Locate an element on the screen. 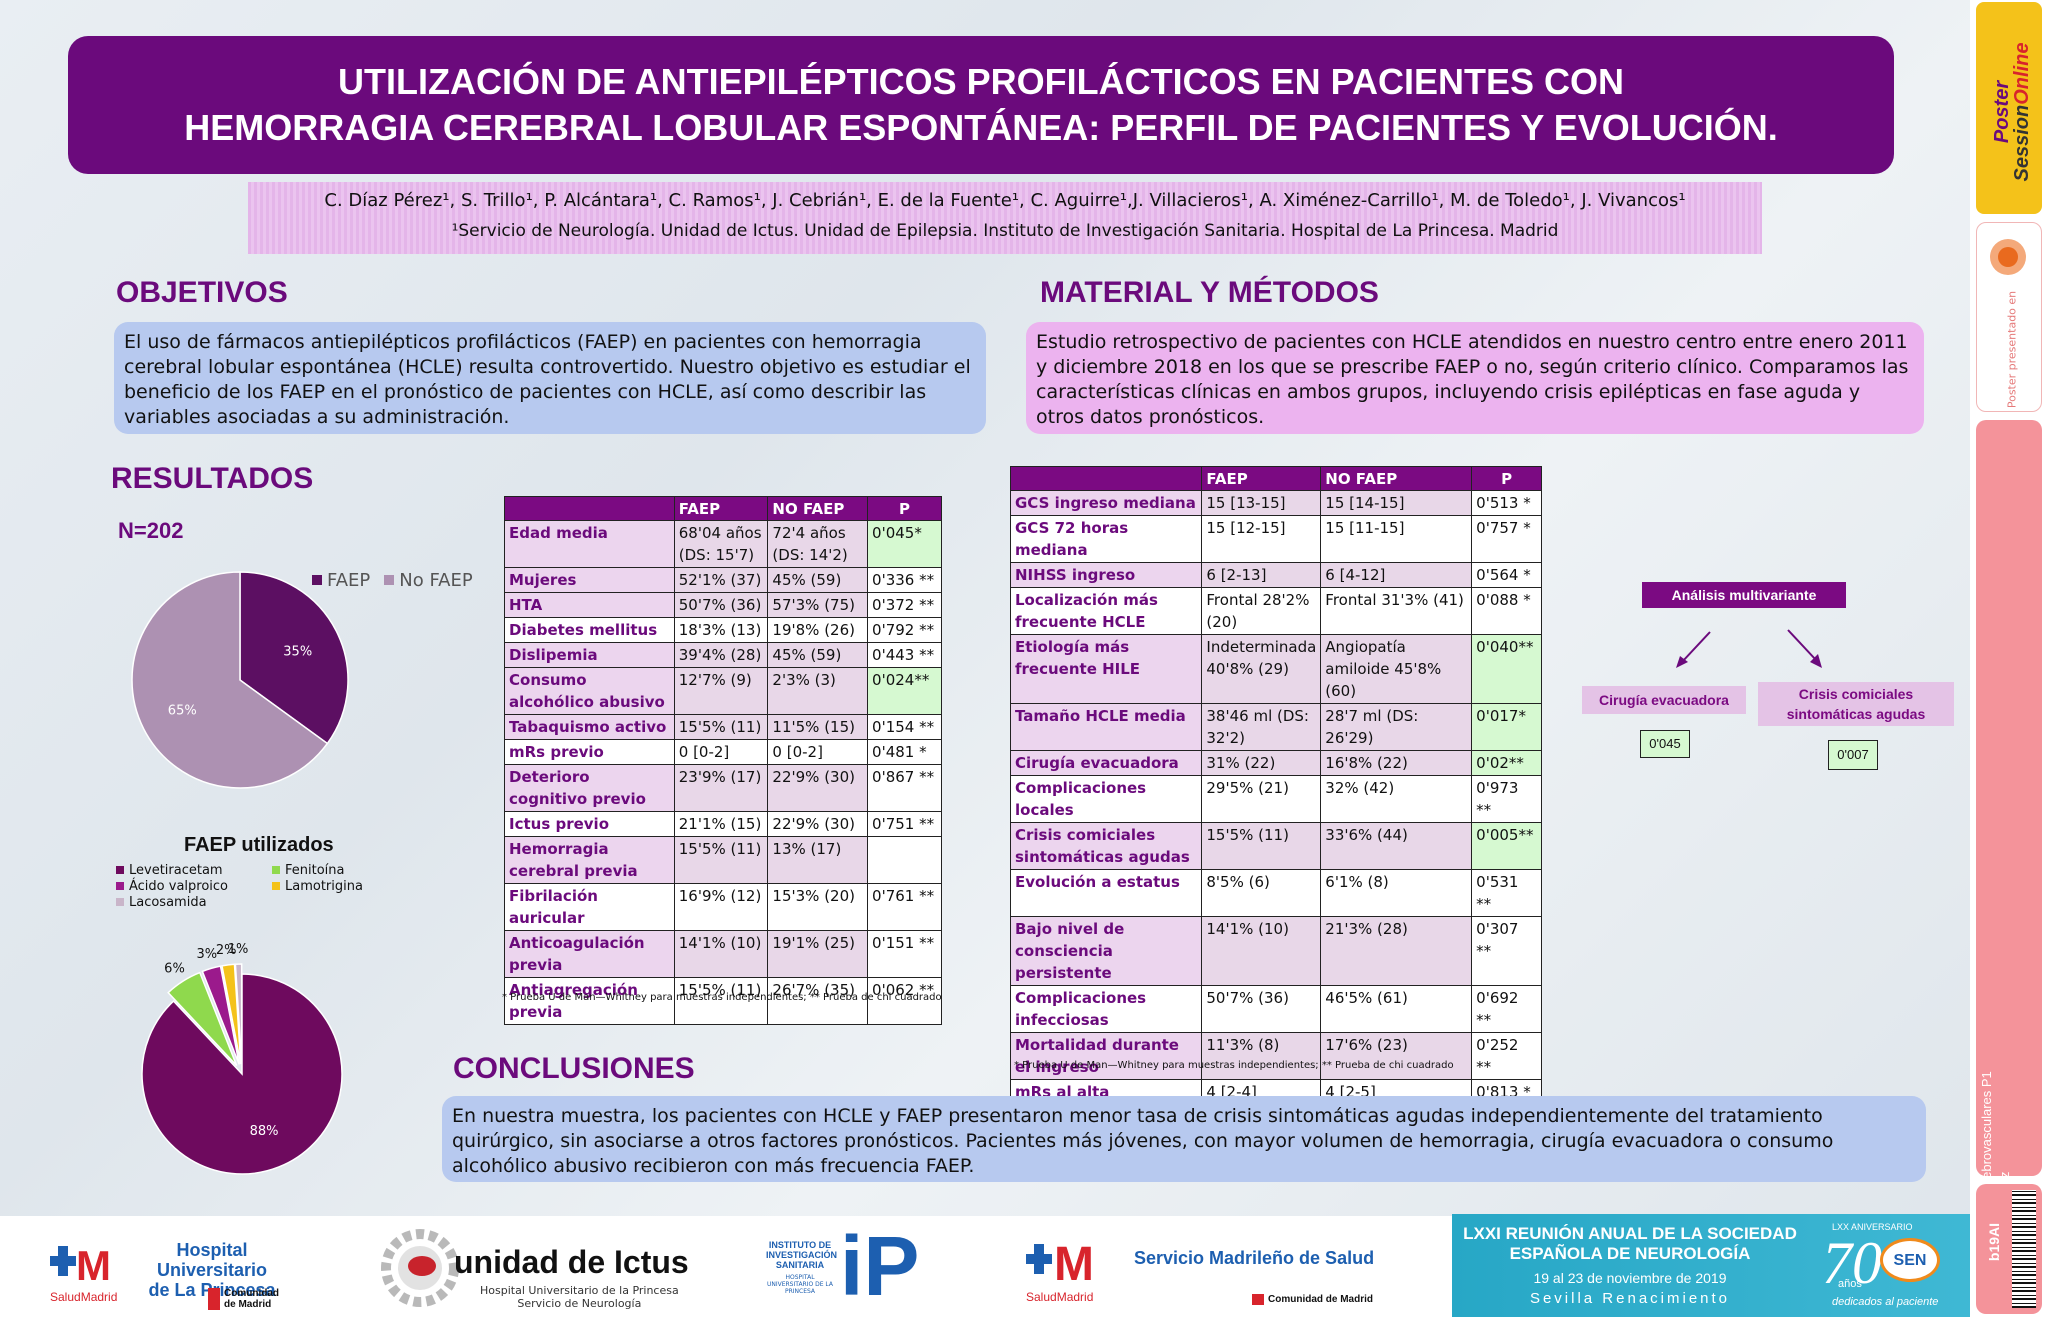  multivariante-arrow-right is located at coordinates (1804, 648).